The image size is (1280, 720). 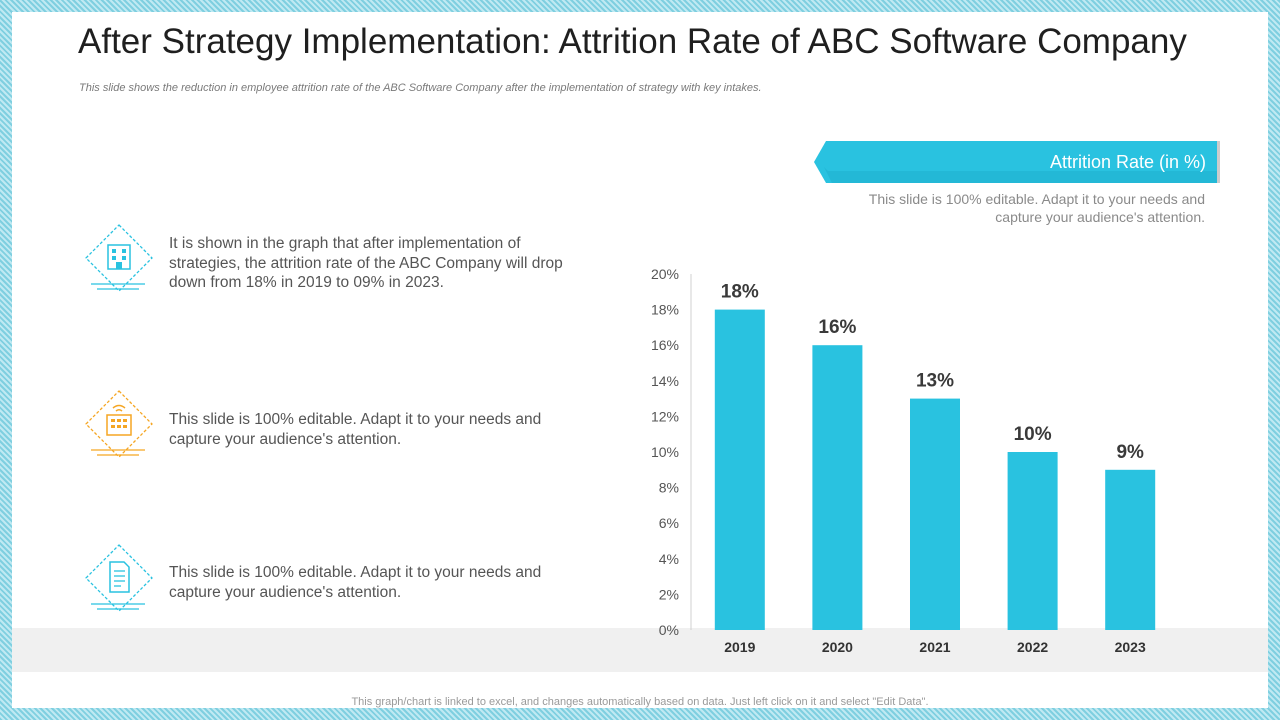 What do you see at coordinates (740, 292) in the screenshot?
I see `data-label-2019: 18%` at bounding box center [740, 292].